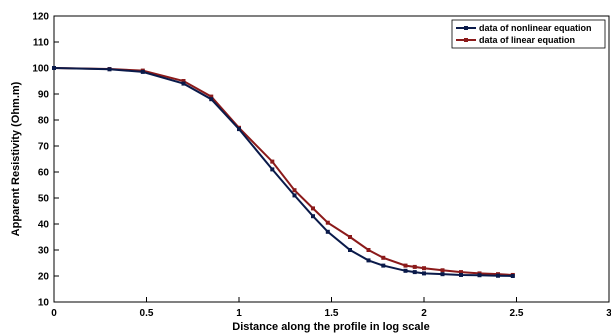 This screenshot has height=335, width=611. Describe the element at coordinates (330, 327) in the screenshot. I see `x-axis-label: Distance along the profile in log scale` at that location.